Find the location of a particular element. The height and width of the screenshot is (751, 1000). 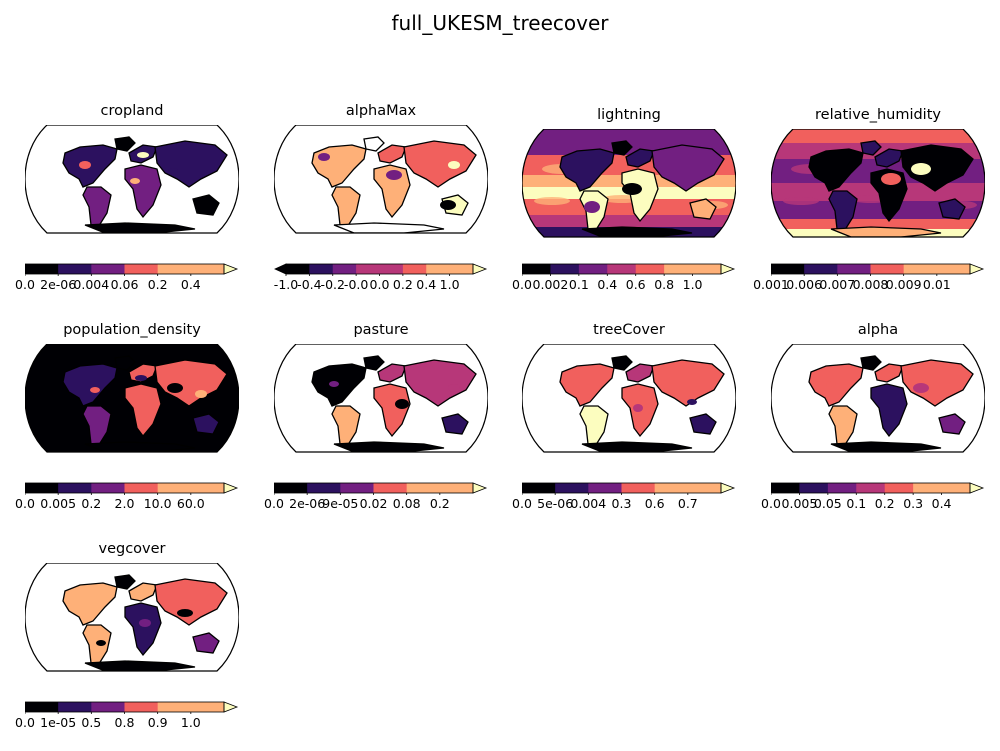

colorbar-tick-label: 0.001 is located at coordinates (771, 284).